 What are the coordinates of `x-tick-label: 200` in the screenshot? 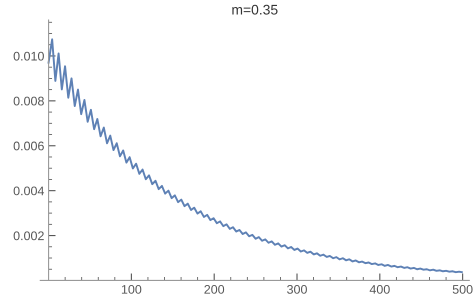 It's located at (214, 289).